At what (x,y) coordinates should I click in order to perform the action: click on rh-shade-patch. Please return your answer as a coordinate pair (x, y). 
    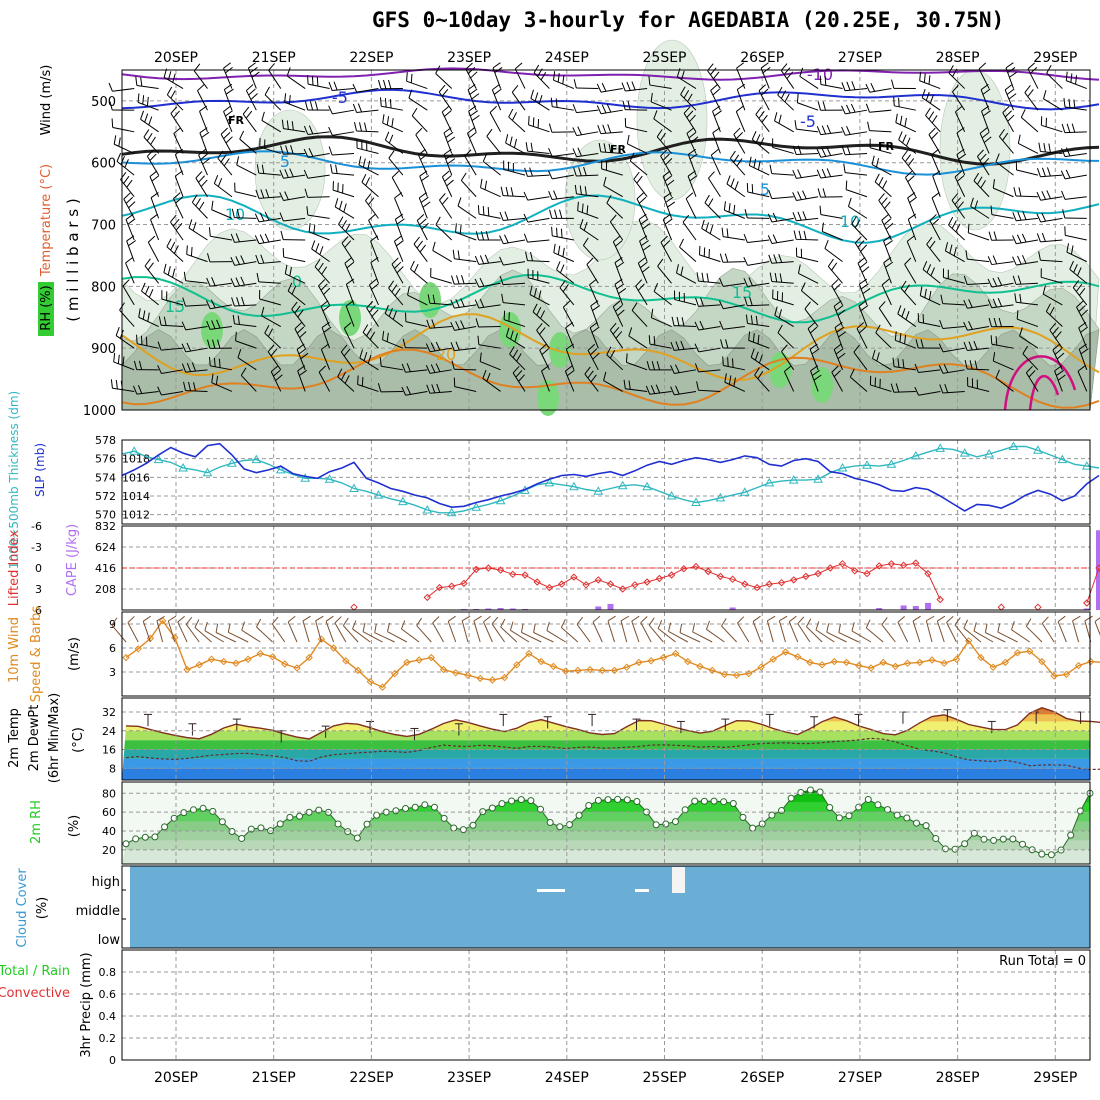
    Looking at the image, I should click on (975, 150).